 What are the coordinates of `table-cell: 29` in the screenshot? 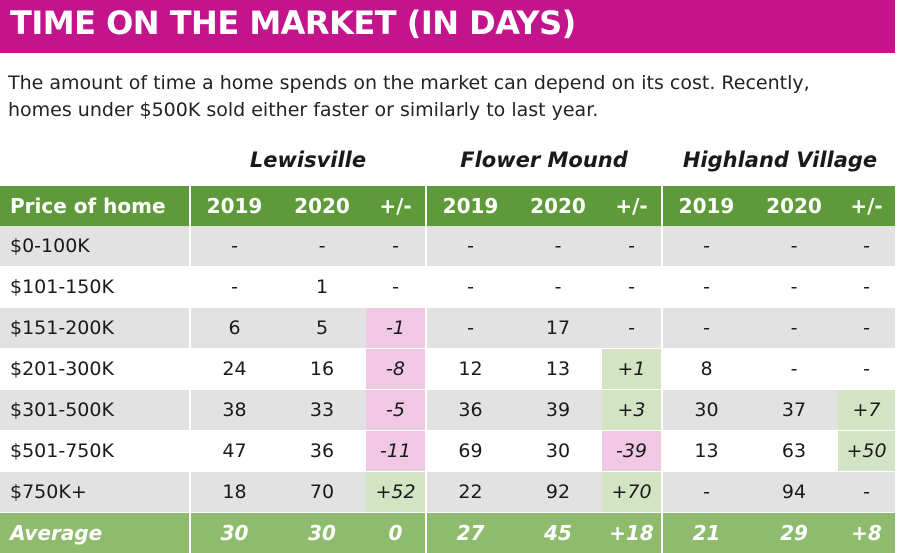 It's located at (794, 533).